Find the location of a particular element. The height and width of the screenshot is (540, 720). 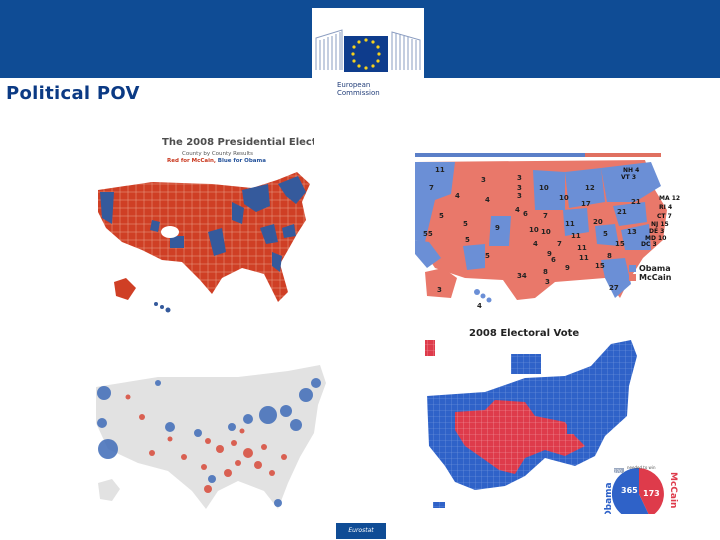

mccain-legend-swatch is located at coordinates (632, 277).